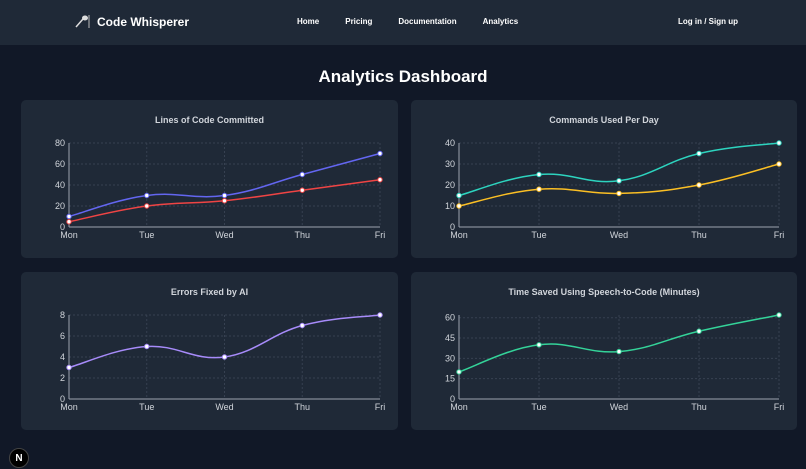  What do you see at coordinates (223, 361) in the screenshot?
I see `chart-errors-fixed: 0 2 4 6 8 Mon Tue Wed Thu Fri` at bounding box center [223, 361].